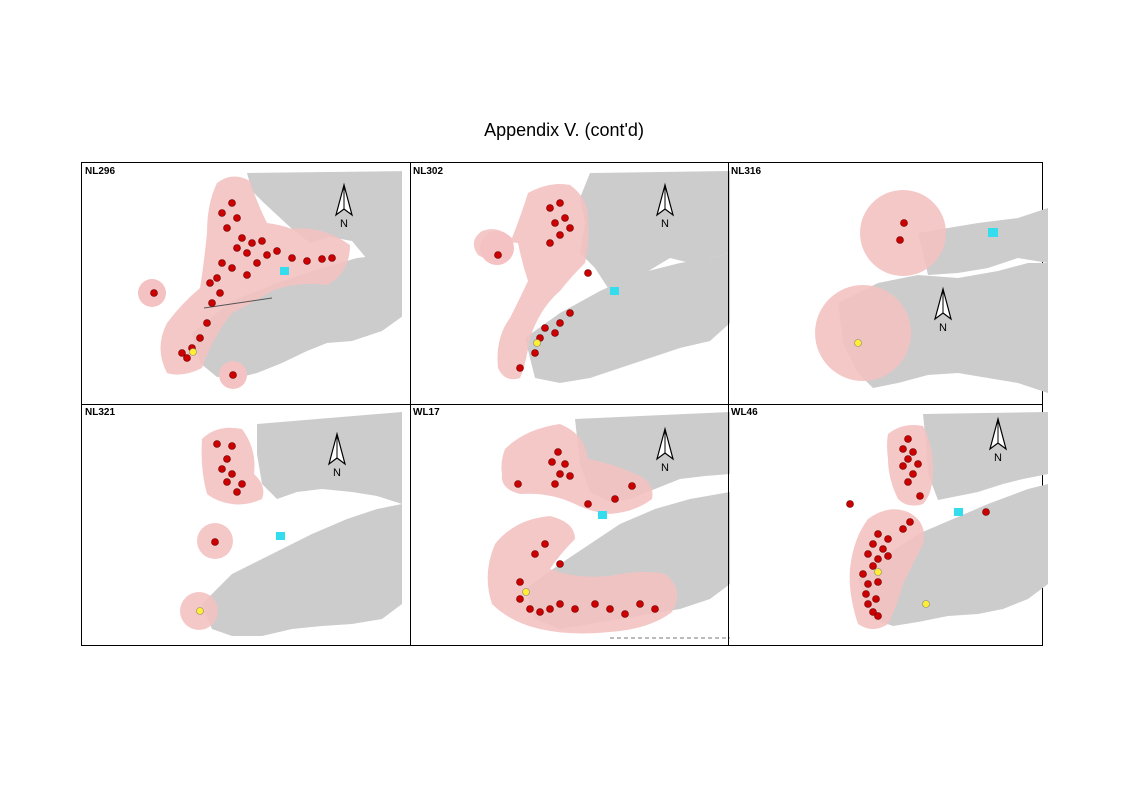  What do you see at coordinates (324, 218) in the screenshot?
I see `land-north` at bounding box center [324, 218].